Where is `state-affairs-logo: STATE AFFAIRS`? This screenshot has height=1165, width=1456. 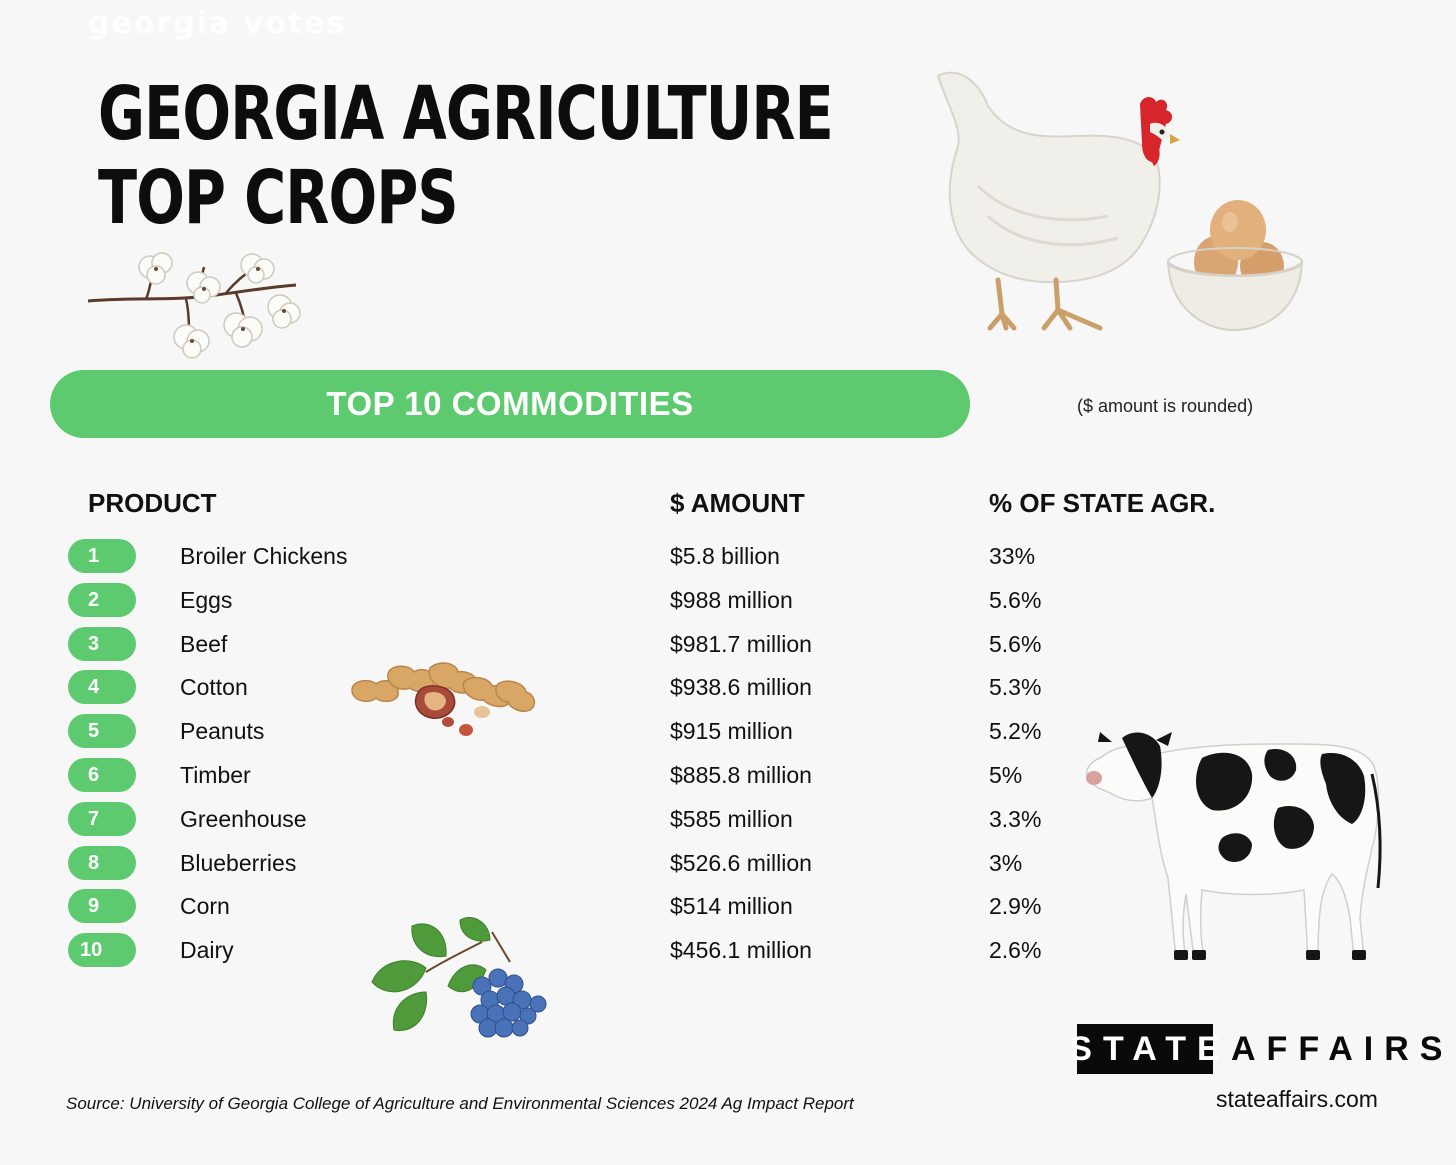 state-affairs-logo: STATE AFFAIRS is located at coordinates (1261, 1049).